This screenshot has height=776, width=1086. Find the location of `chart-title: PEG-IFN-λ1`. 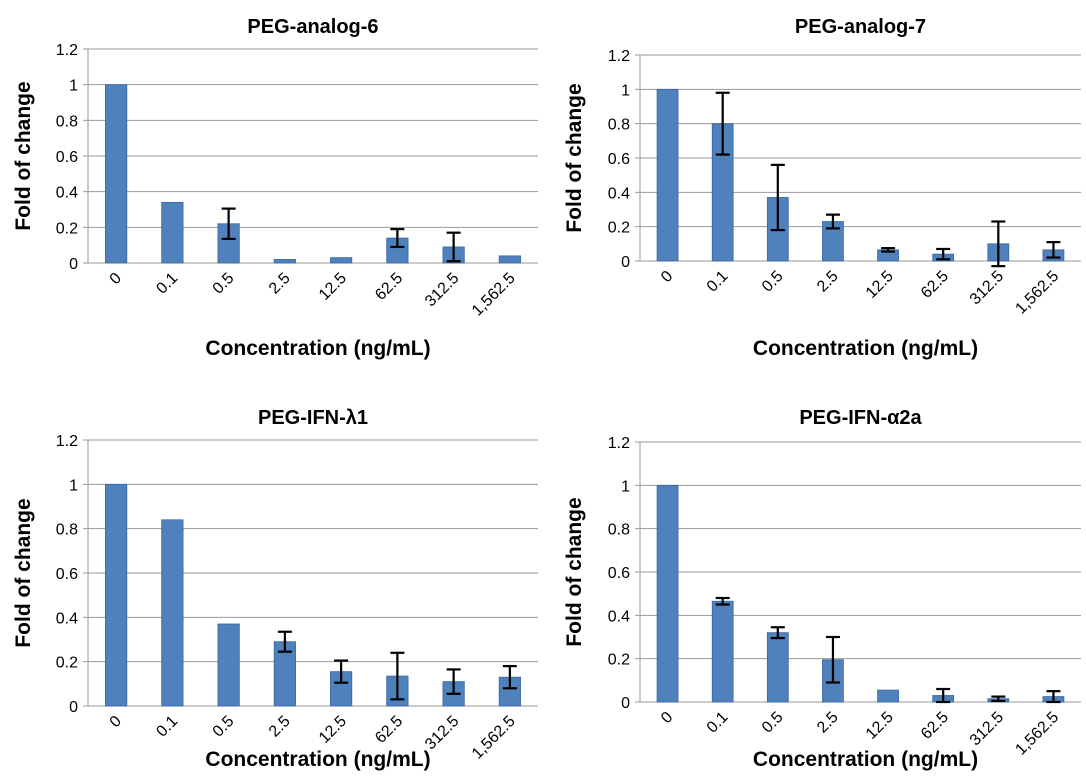

chart-title: PEG-IFN-λ1 is located at coordinates (313, 418).